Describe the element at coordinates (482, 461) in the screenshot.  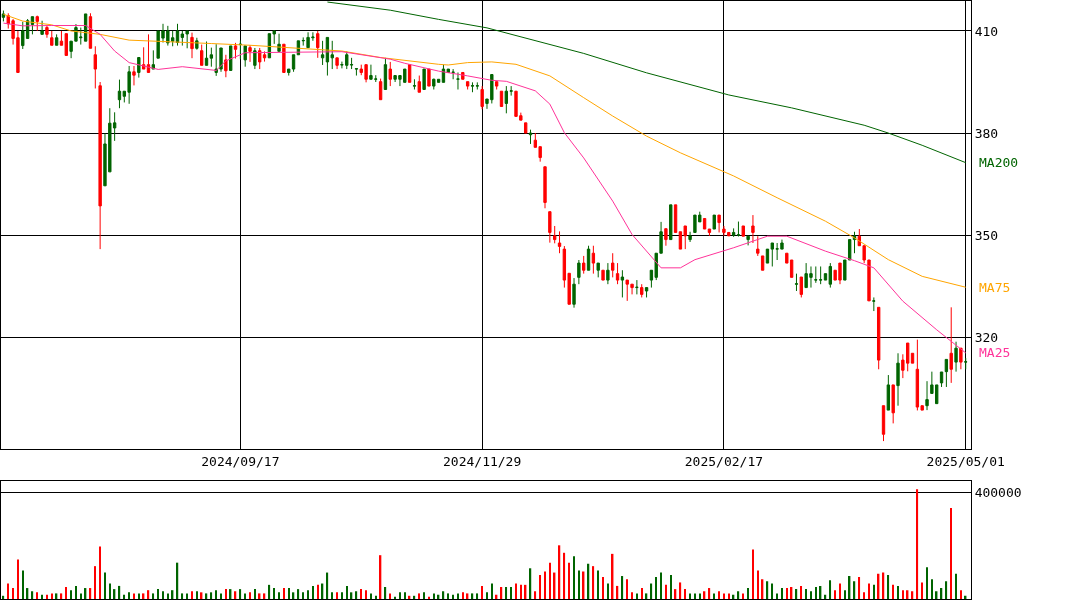
I see `x-tick-label: 2024/11/29` at that location.